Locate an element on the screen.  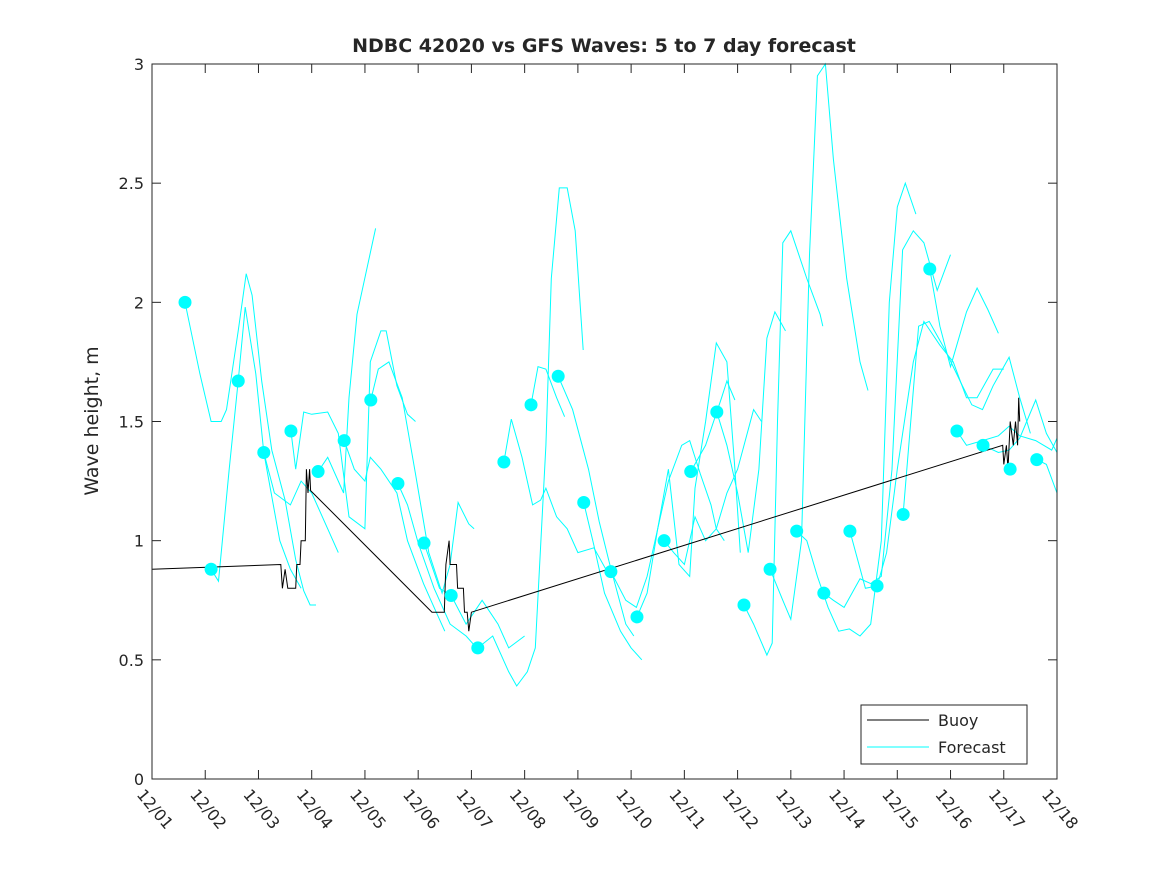
x-tick-label: 12/03 is located at coordinates (261, 809).